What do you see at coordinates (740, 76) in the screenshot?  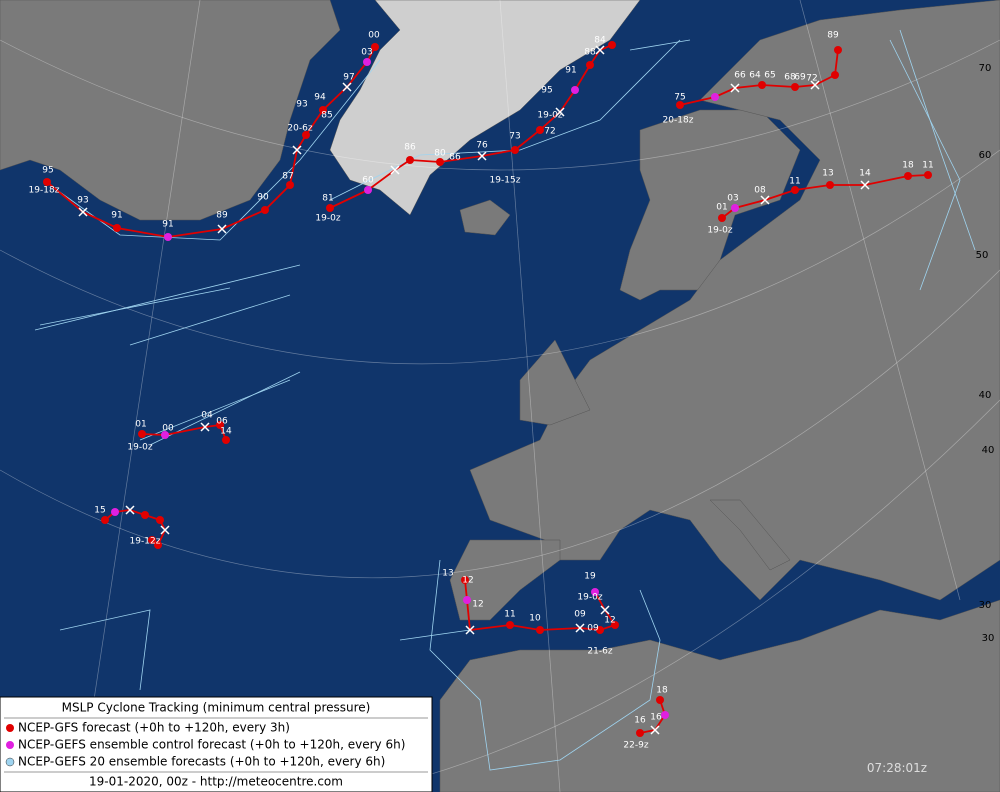 I see `track-label: 66` at bounding box center [740, 76].